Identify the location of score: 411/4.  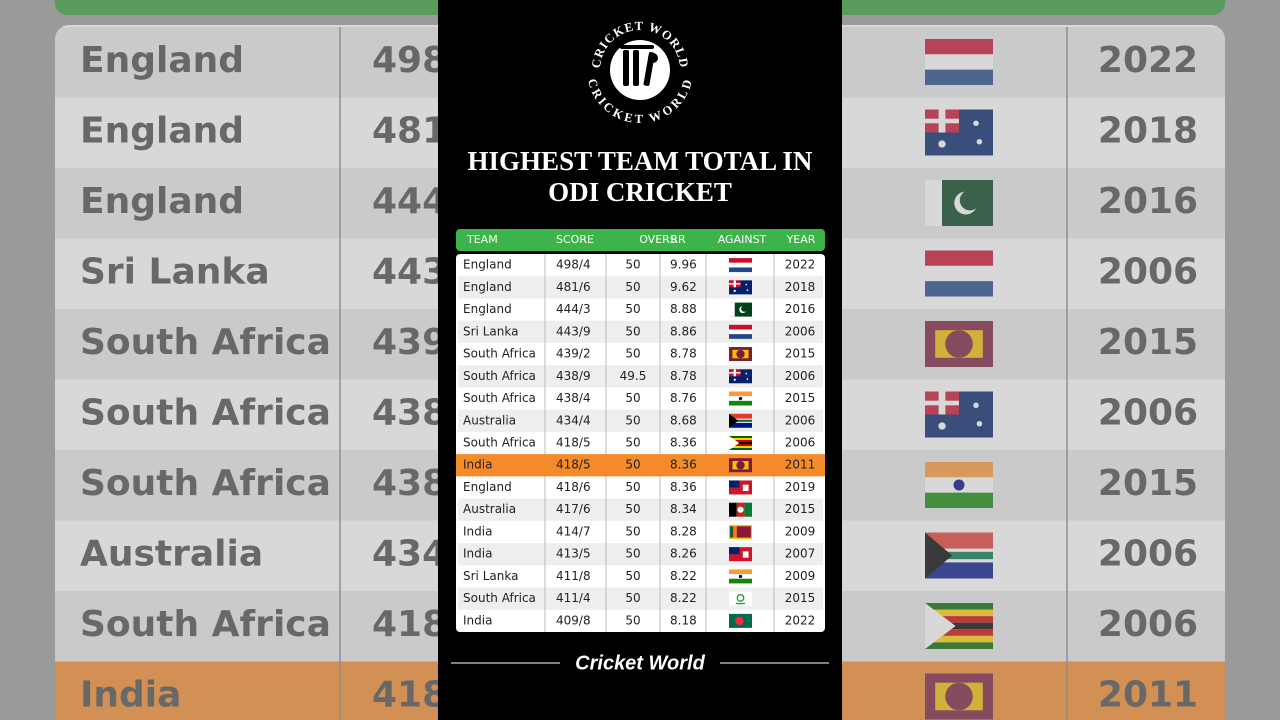
(573, 598).